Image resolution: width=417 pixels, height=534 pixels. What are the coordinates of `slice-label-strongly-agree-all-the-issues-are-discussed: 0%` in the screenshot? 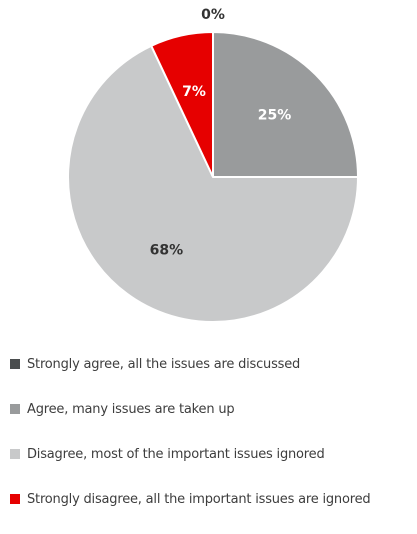 It's located at (213, 15).